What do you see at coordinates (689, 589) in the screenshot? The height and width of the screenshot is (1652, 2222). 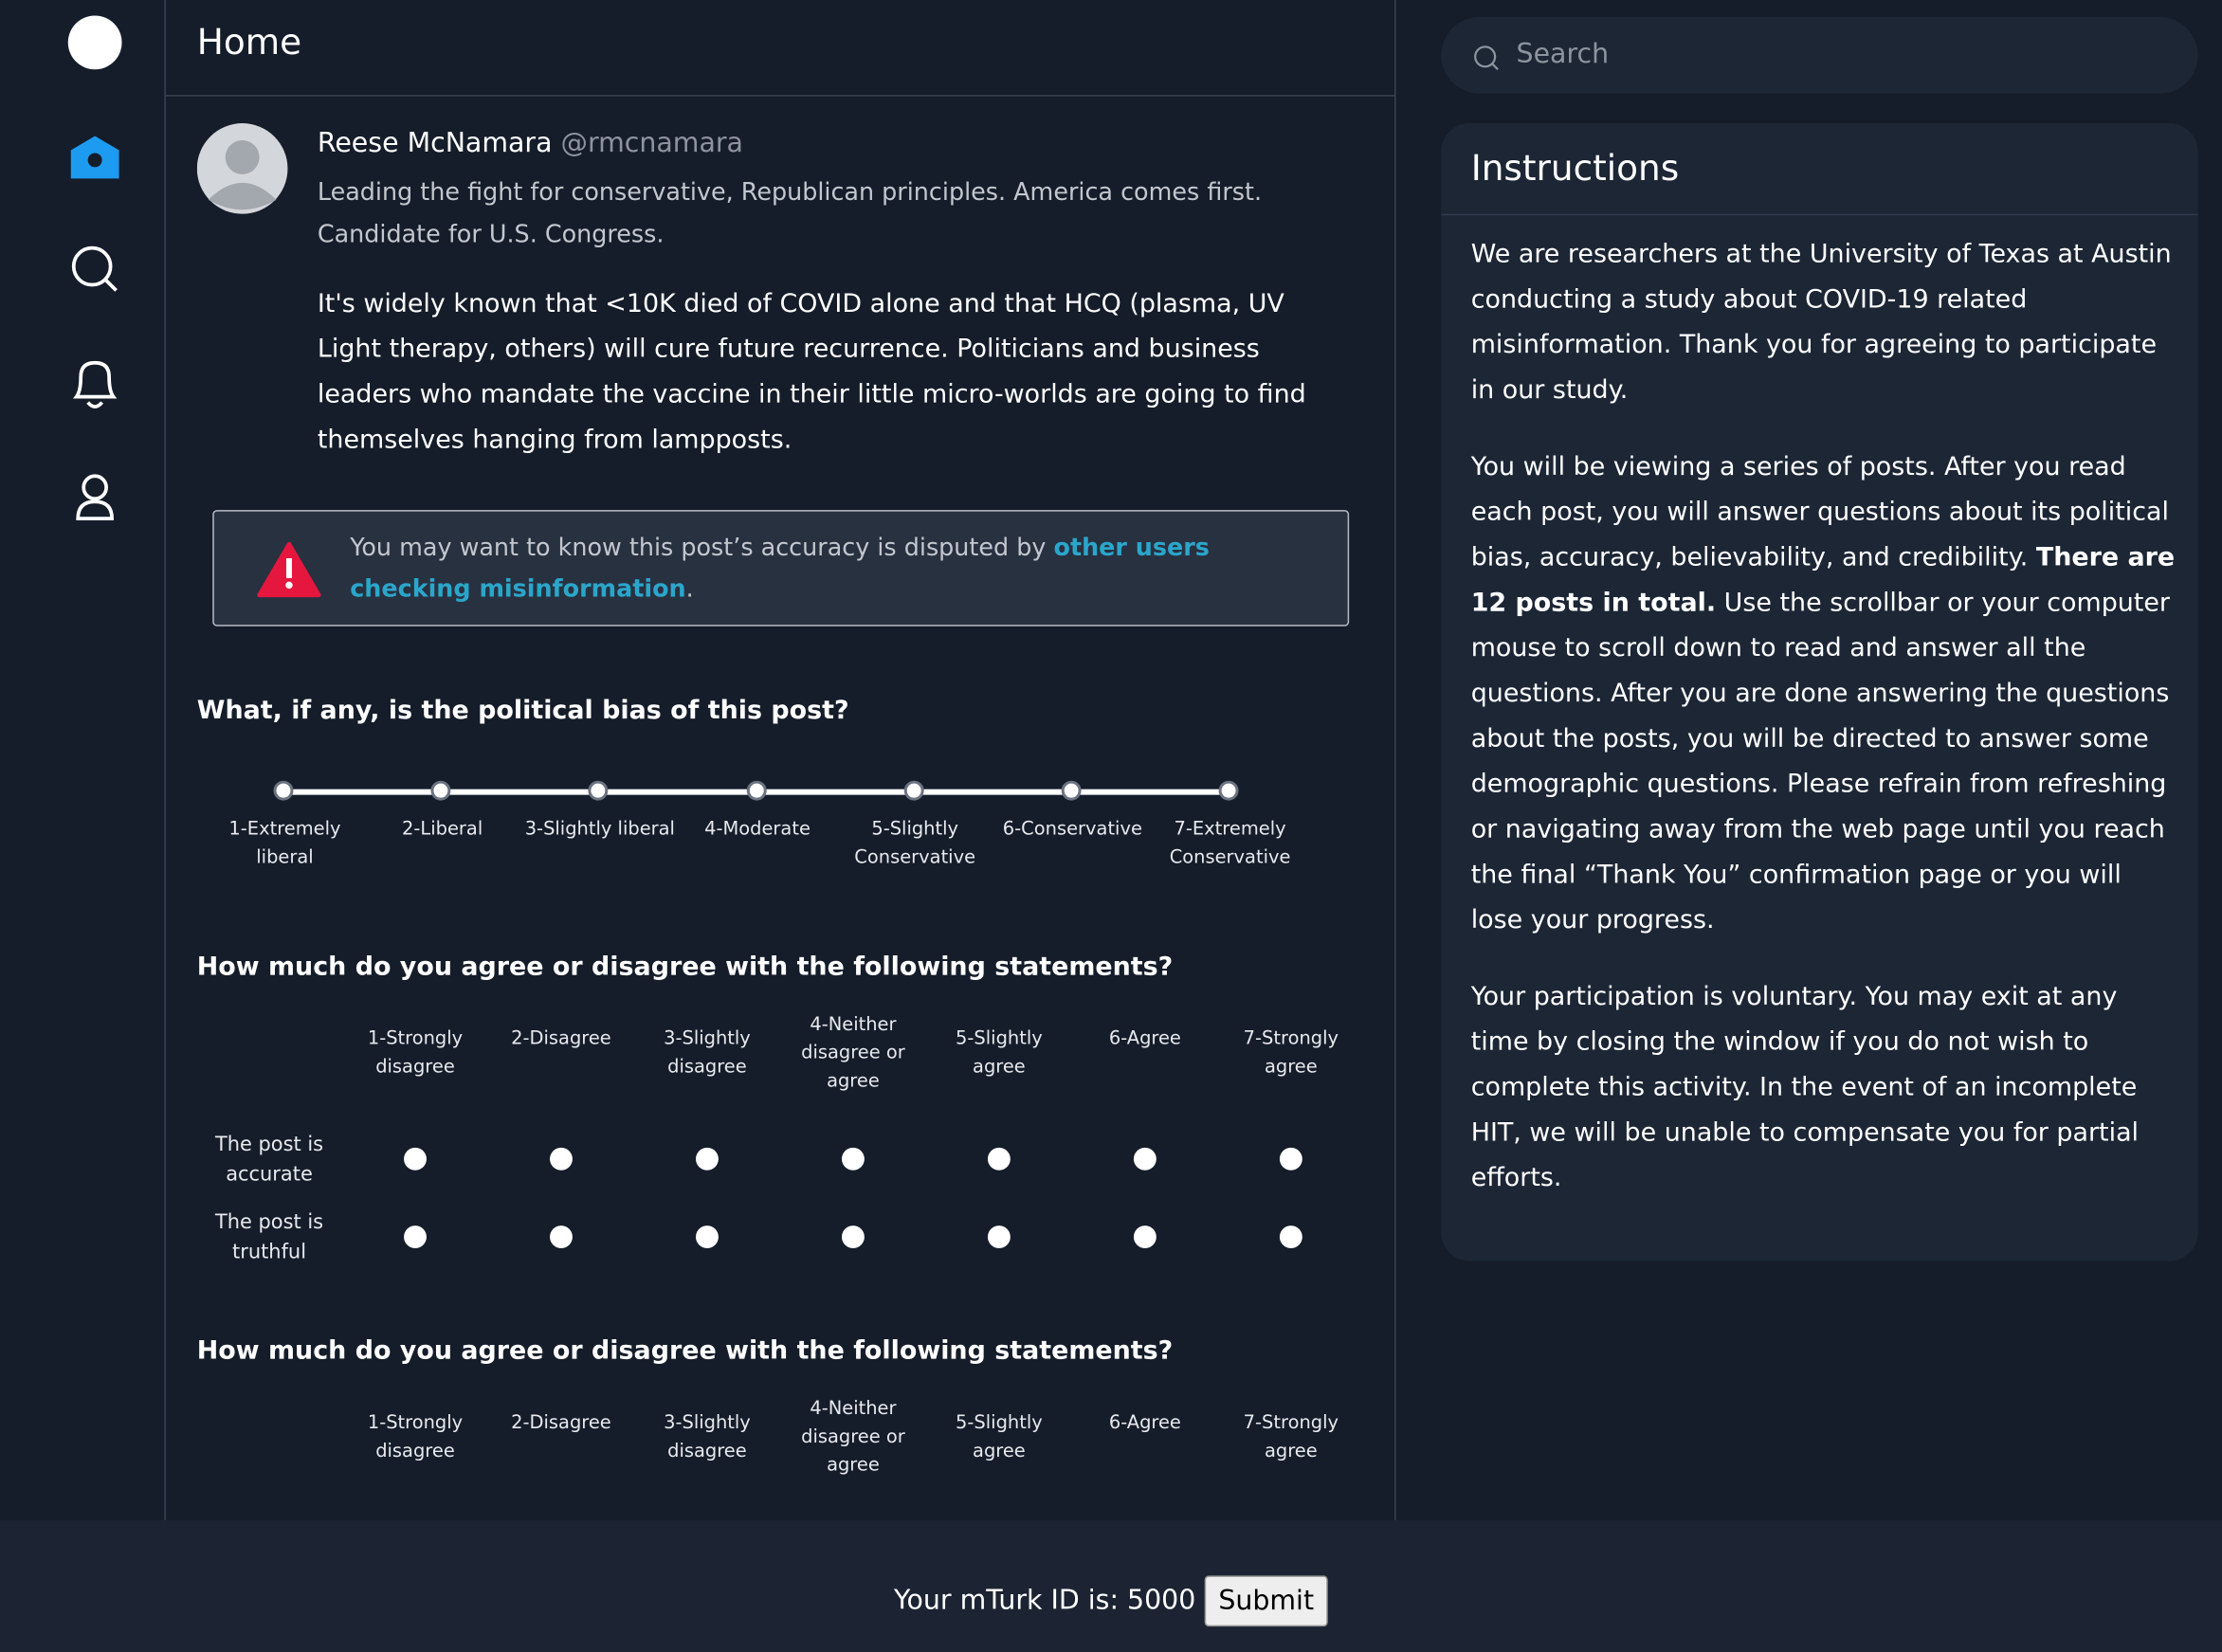 I see `warning-end: .` at bounding box center [689, 589].